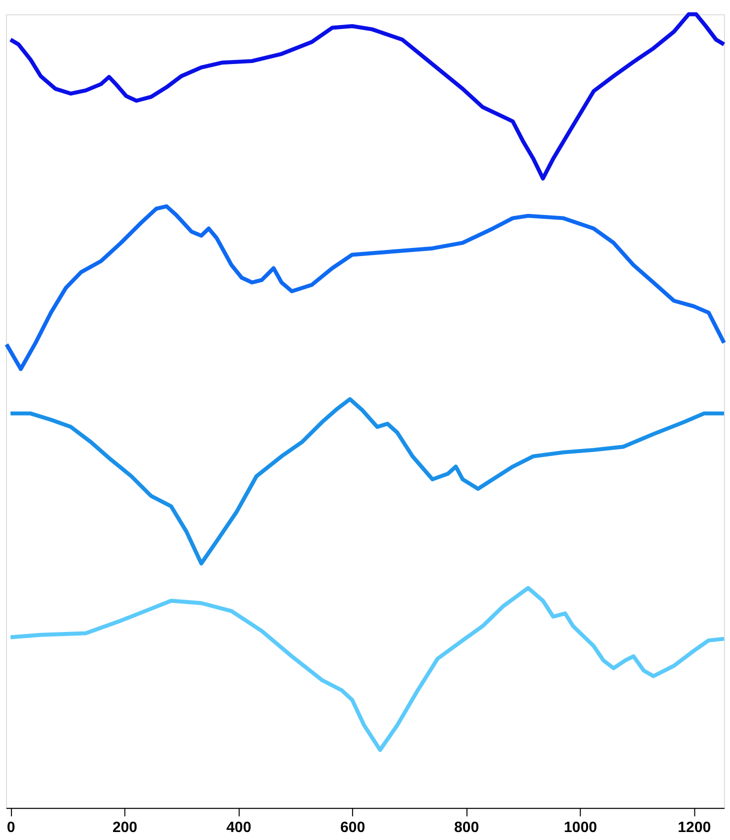 The height and width of the screenshot is (840, 730). Describe the element at coordinates (467, 828) in the screenshot. I see `x-tick-label: 800` at that location.